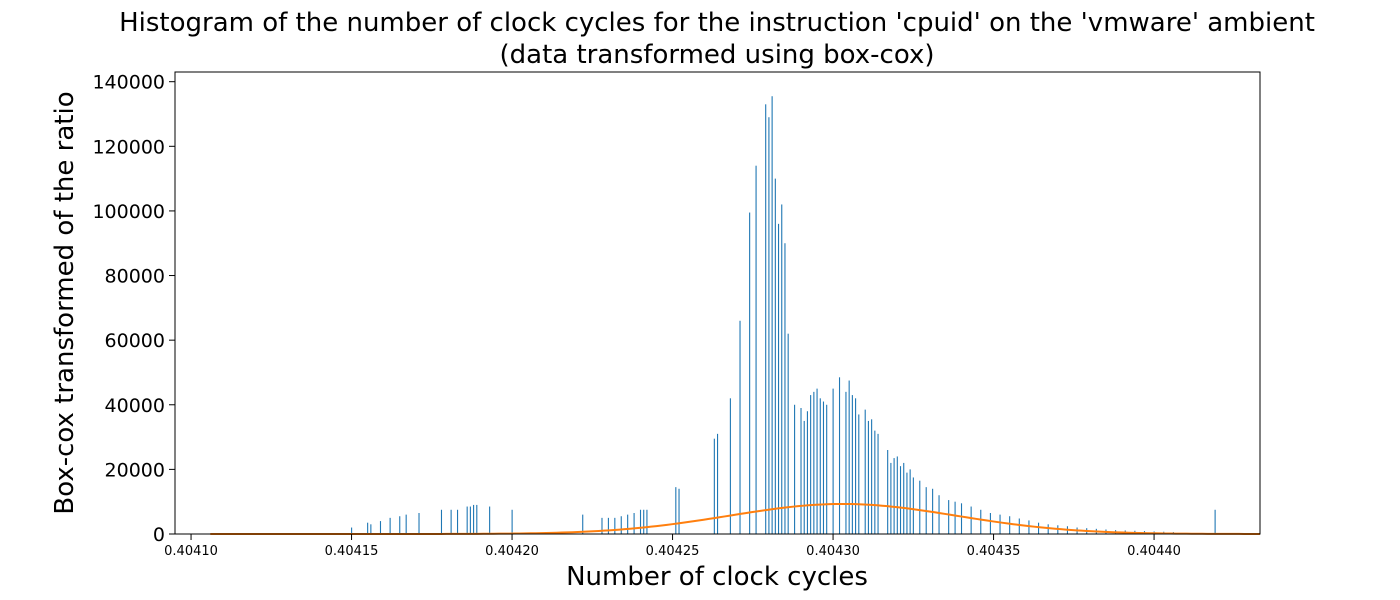 The height and width of the screenshot is (600, 1400). Describe the element at coordinates (65, 302) in the screenshot. I see `y-axis-label: Box-cox transformed of the ratio` at that location.